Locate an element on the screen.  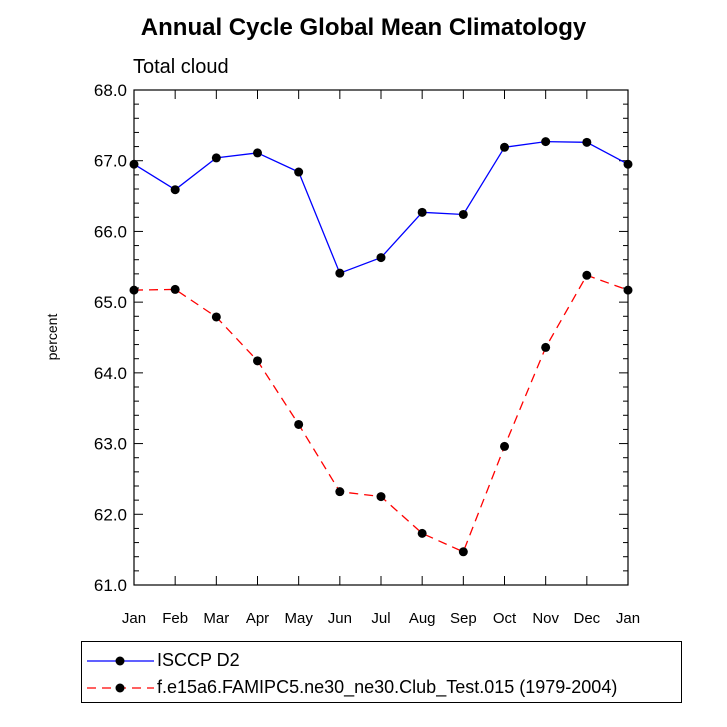
legend-swatch-model is located at coordinates (120, 688).